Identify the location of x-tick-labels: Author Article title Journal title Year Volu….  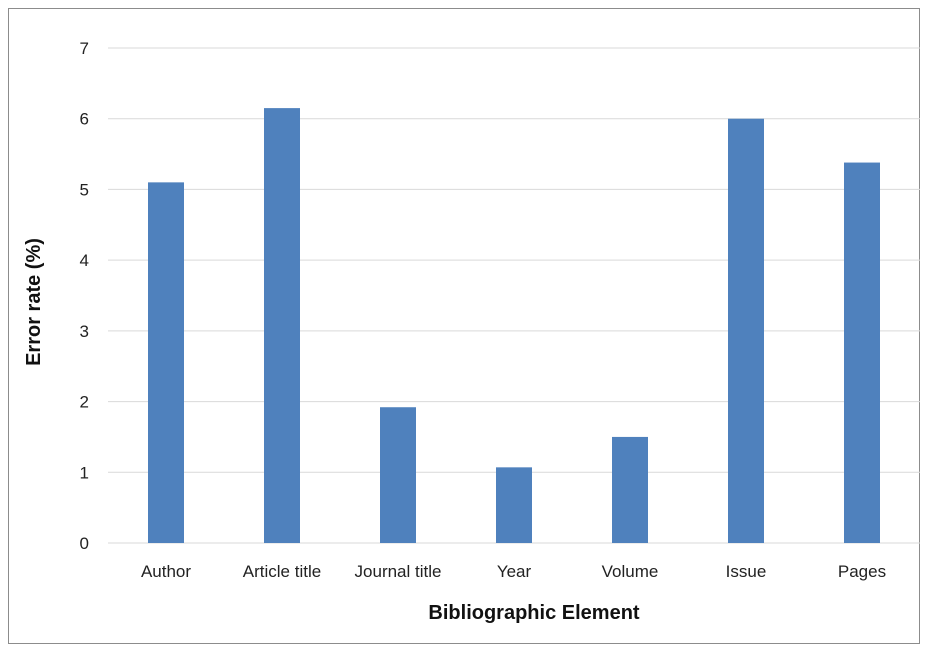
(513, 571).